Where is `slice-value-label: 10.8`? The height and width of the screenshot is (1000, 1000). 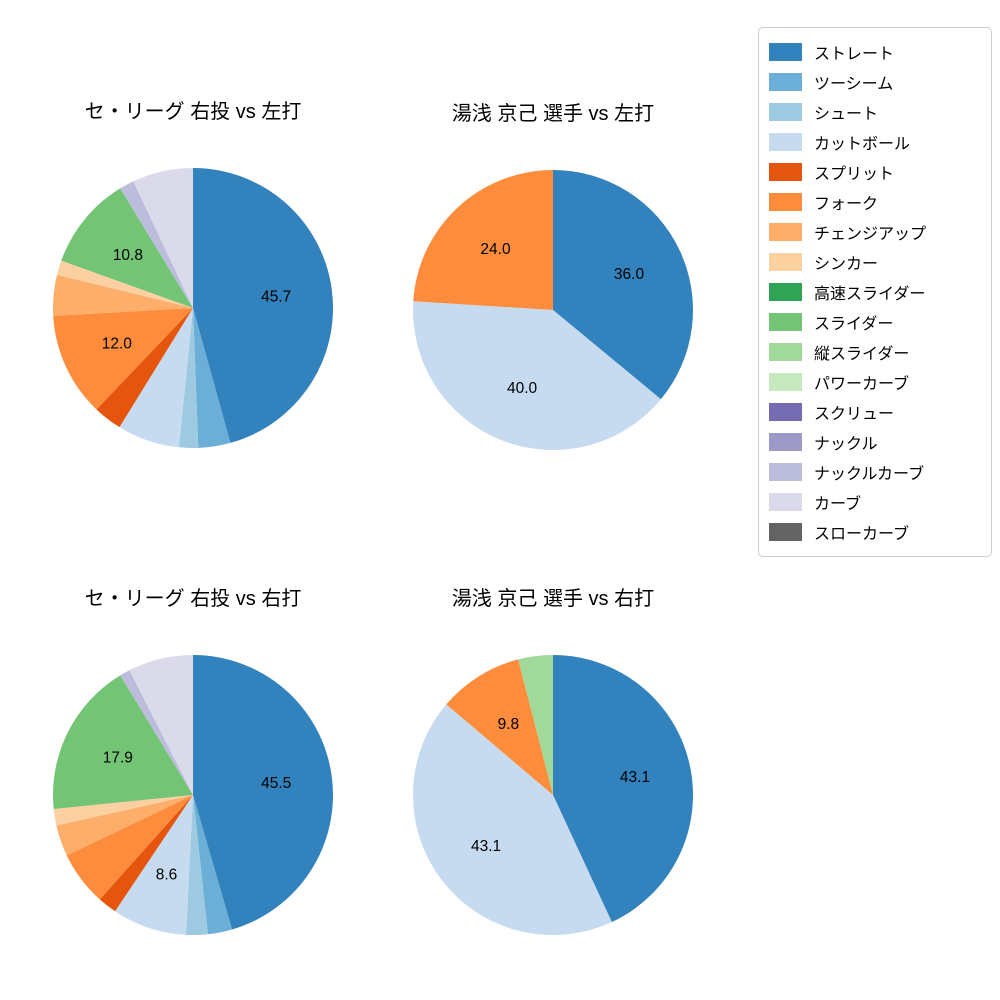
slice-value-label: 10.8 is located at coordinates (128, 255).